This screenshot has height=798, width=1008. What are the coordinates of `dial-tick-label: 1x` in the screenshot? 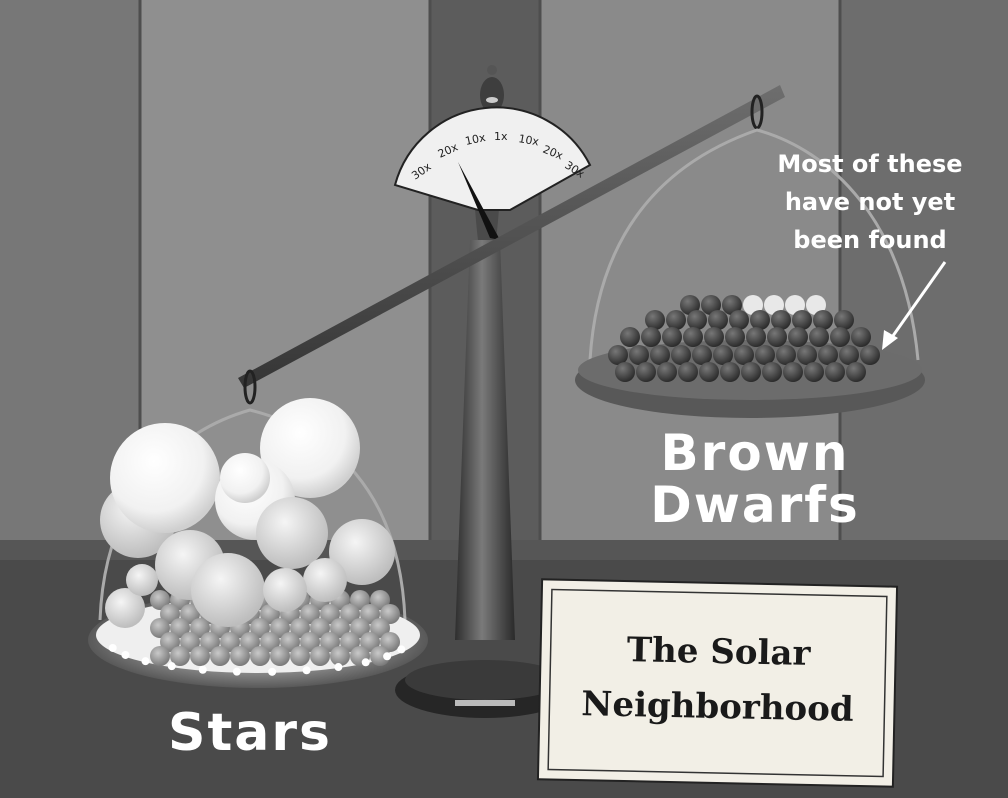 It's located at (501, 136).